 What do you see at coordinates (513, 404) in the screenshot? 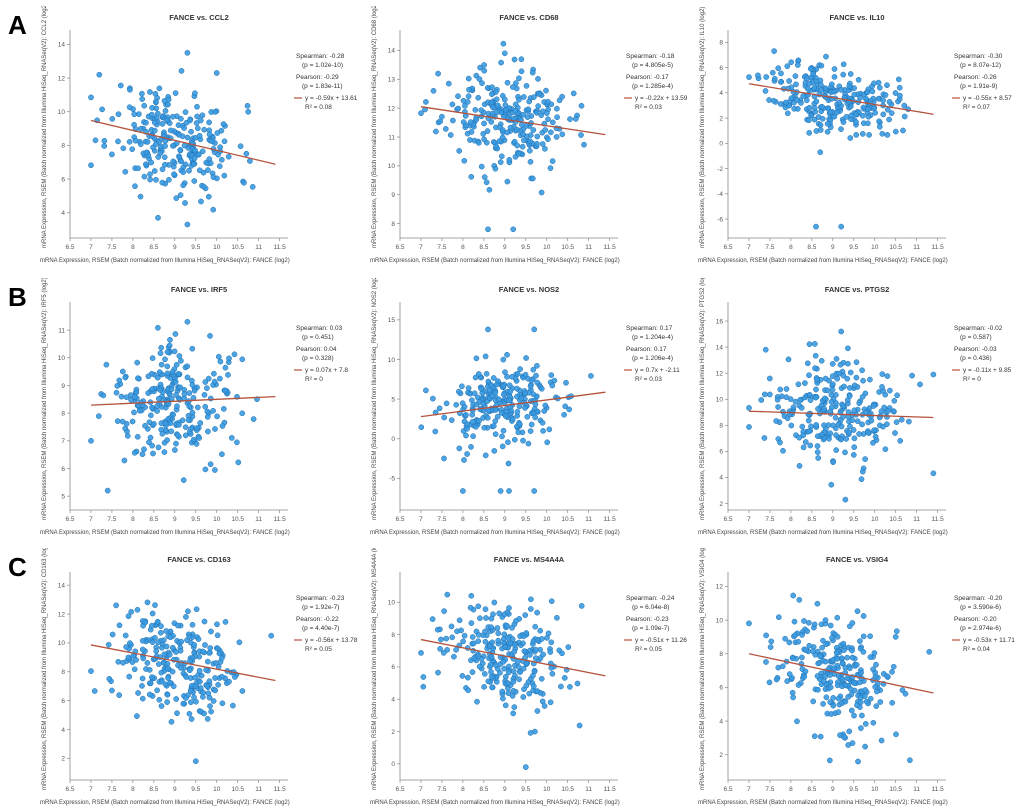
I see `regression-line` at bounding box center [513, 404].